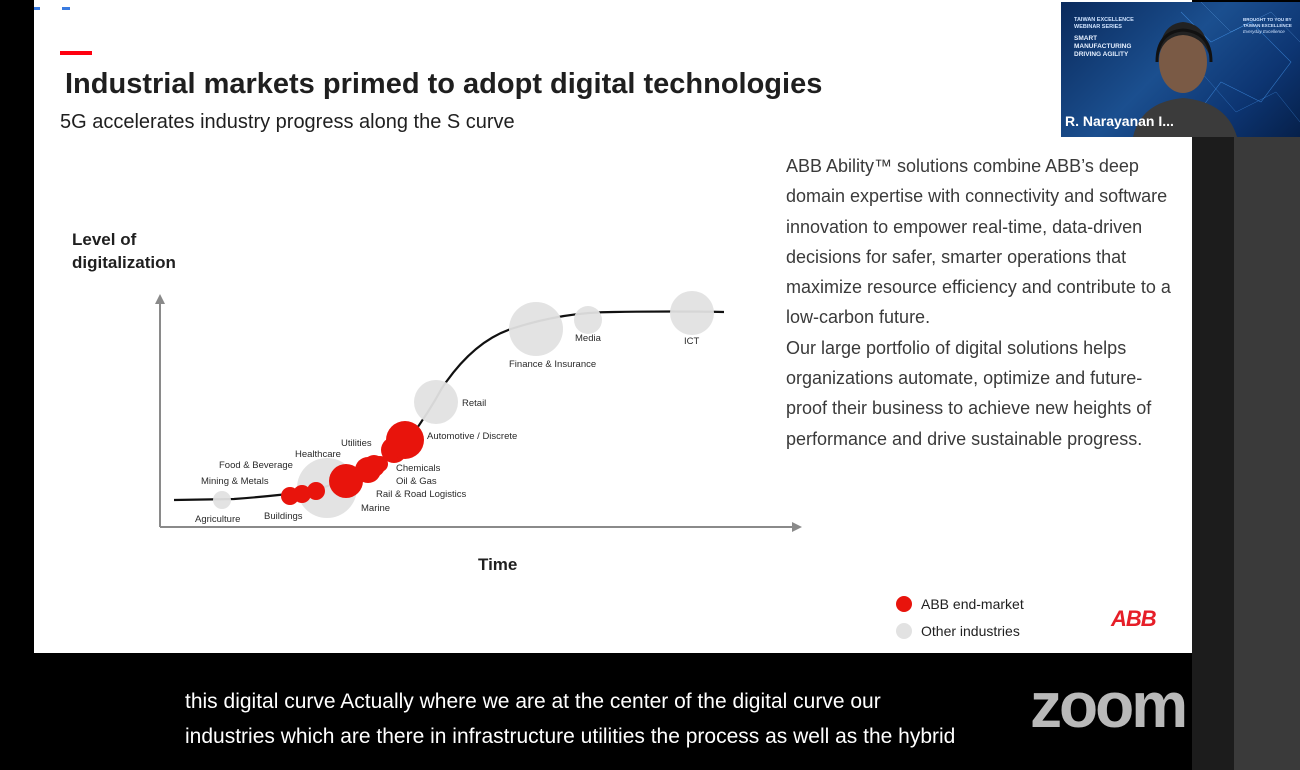 This screenshot has height=770, width=1300. I want to click on x-axis-arrow, so click(797, 527).